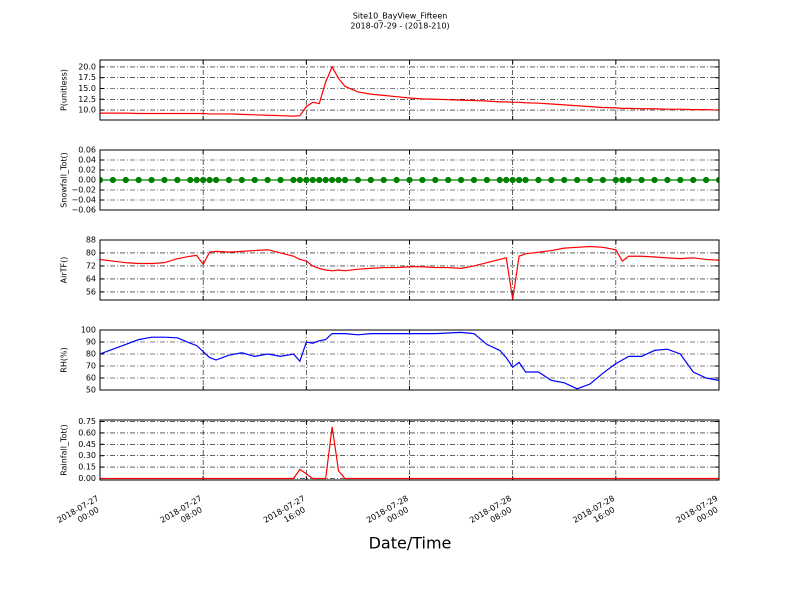  I want to click on y-tick-label: 10.0, so click(87, 110).